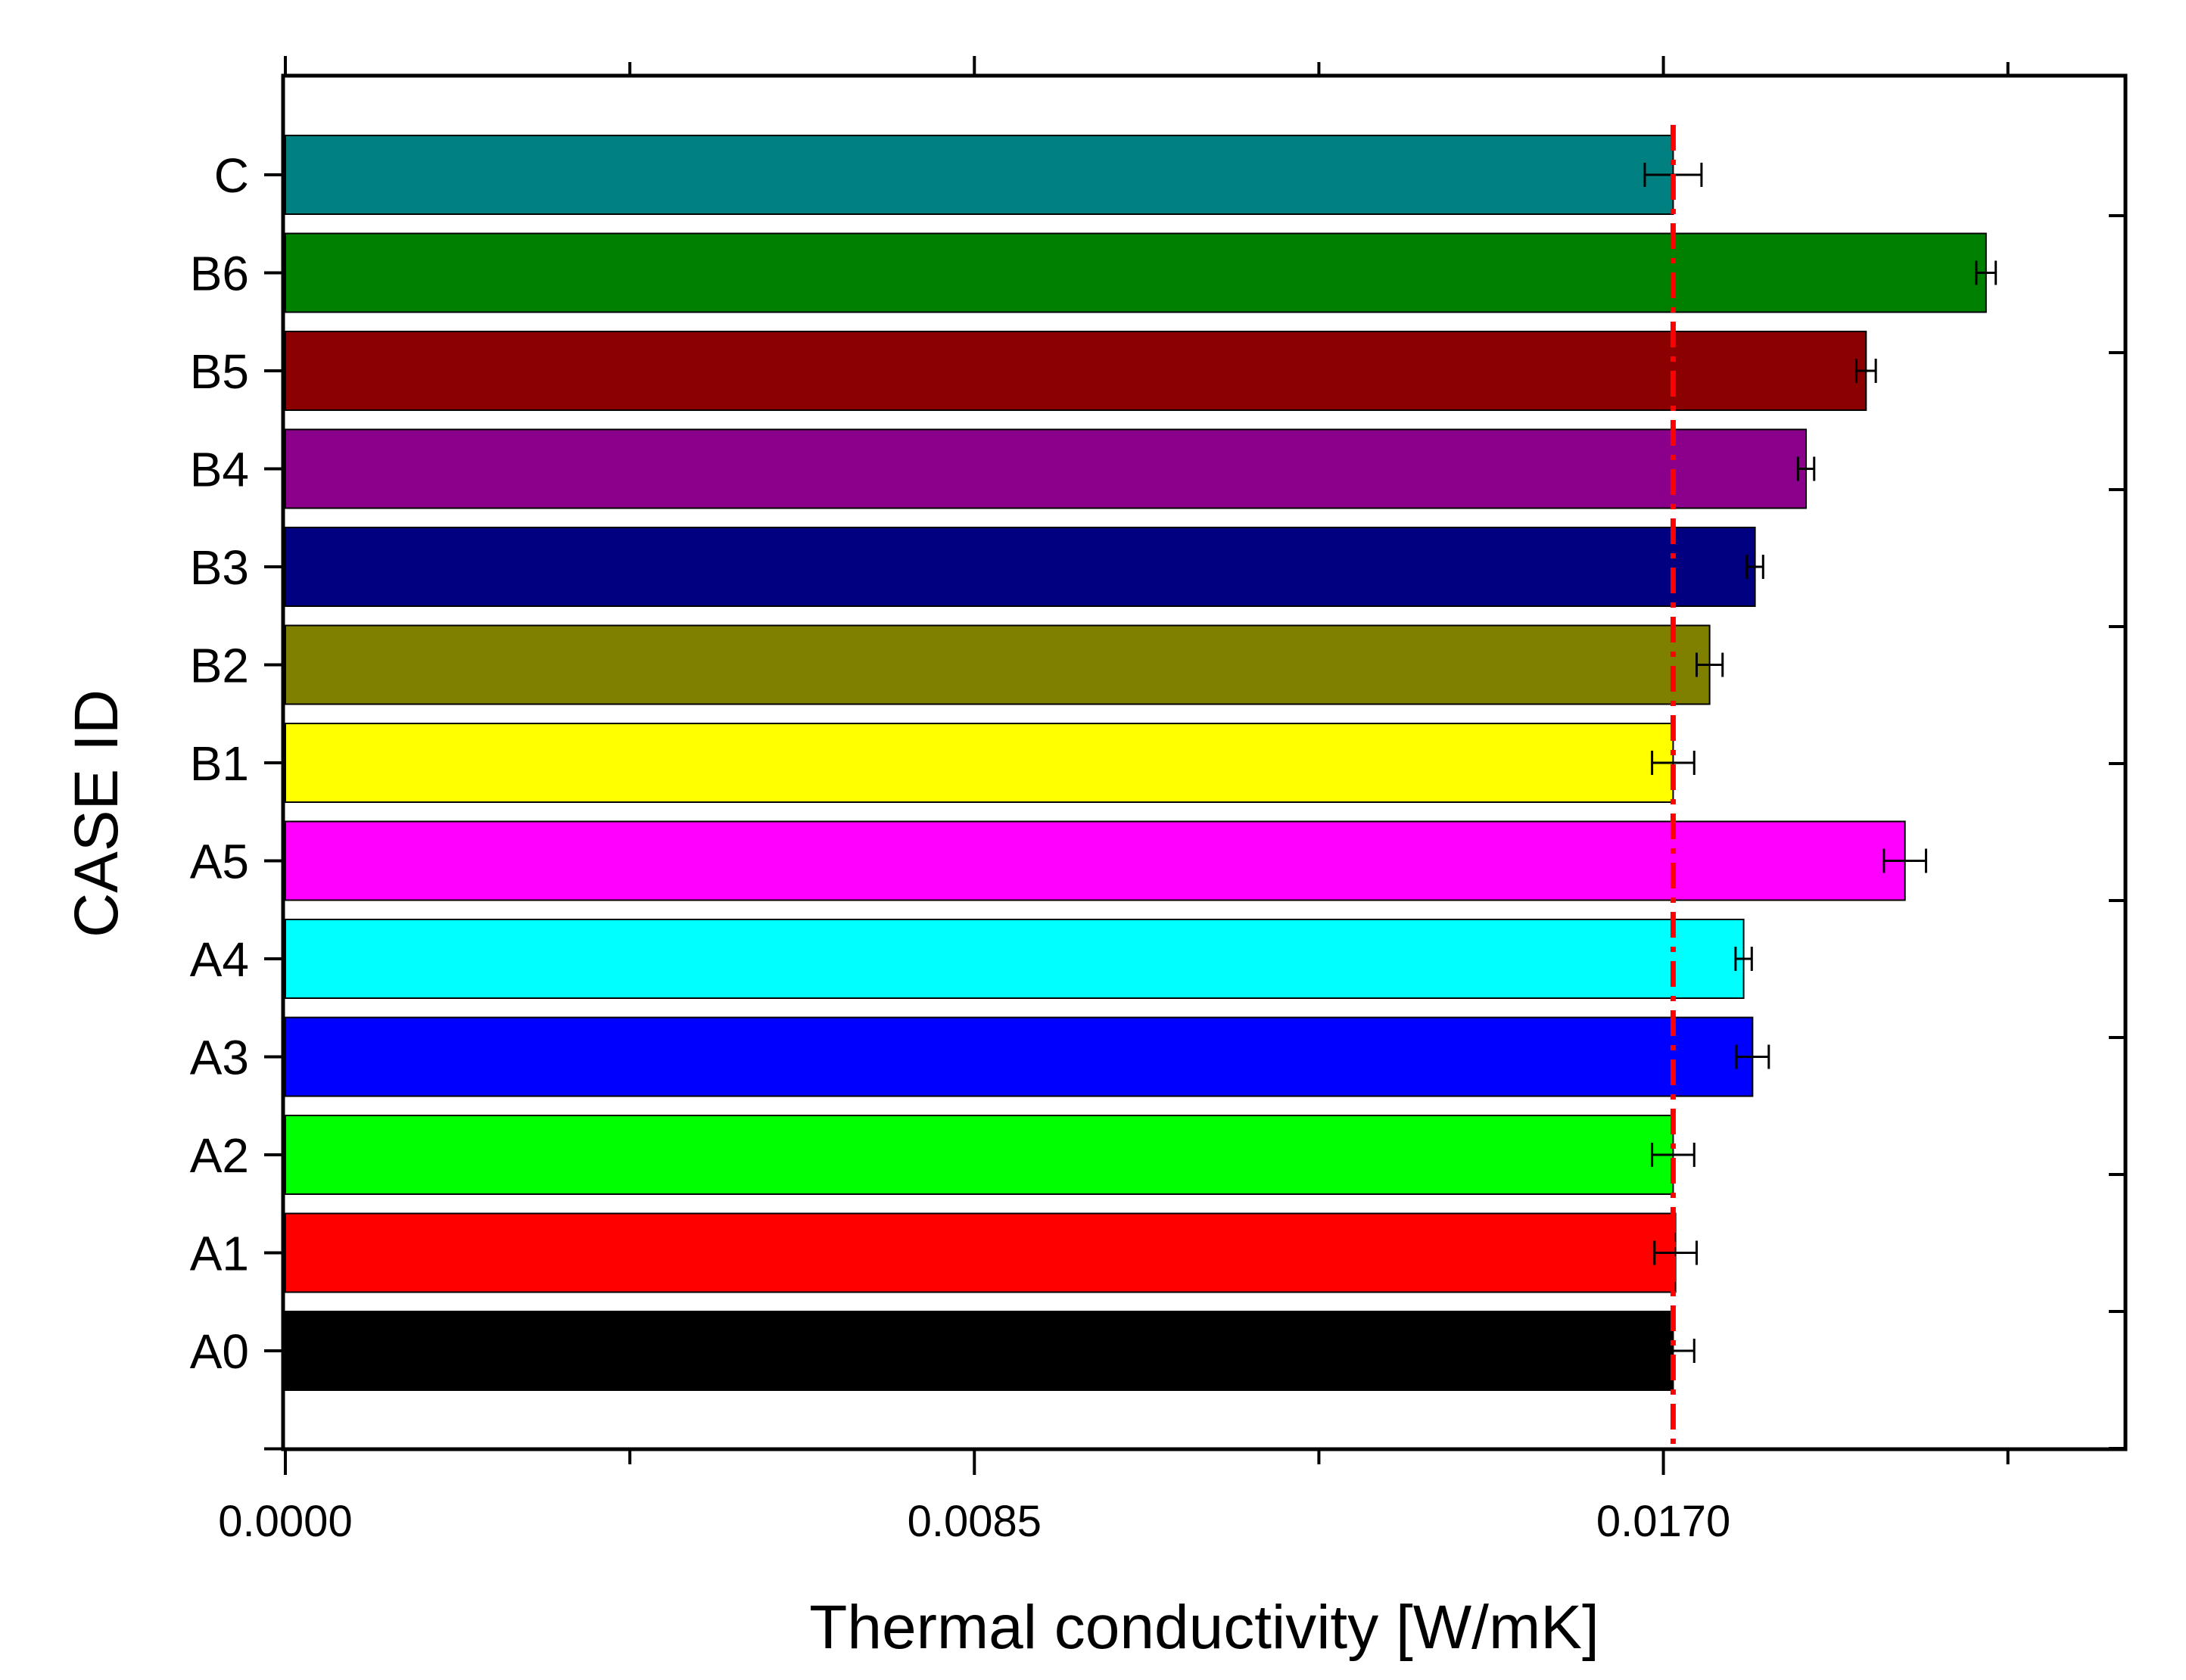 This screenshot has width=2186, height=1680. I want to click on error-bar-a0, so click(1674, 1351).